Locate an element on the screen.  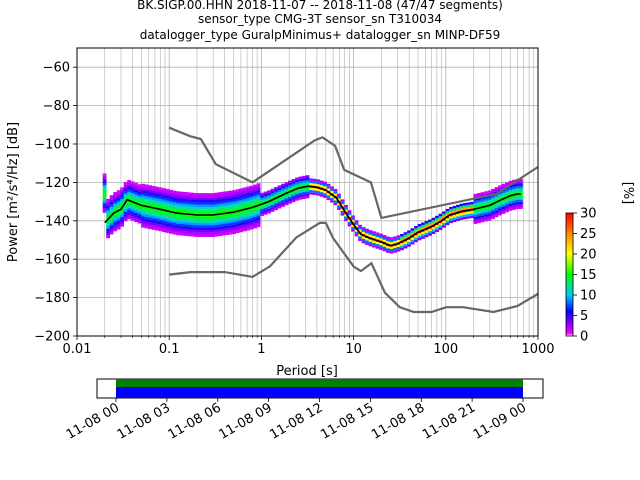
x-tick-label: 0.01 is located at coordinates (77, 349).